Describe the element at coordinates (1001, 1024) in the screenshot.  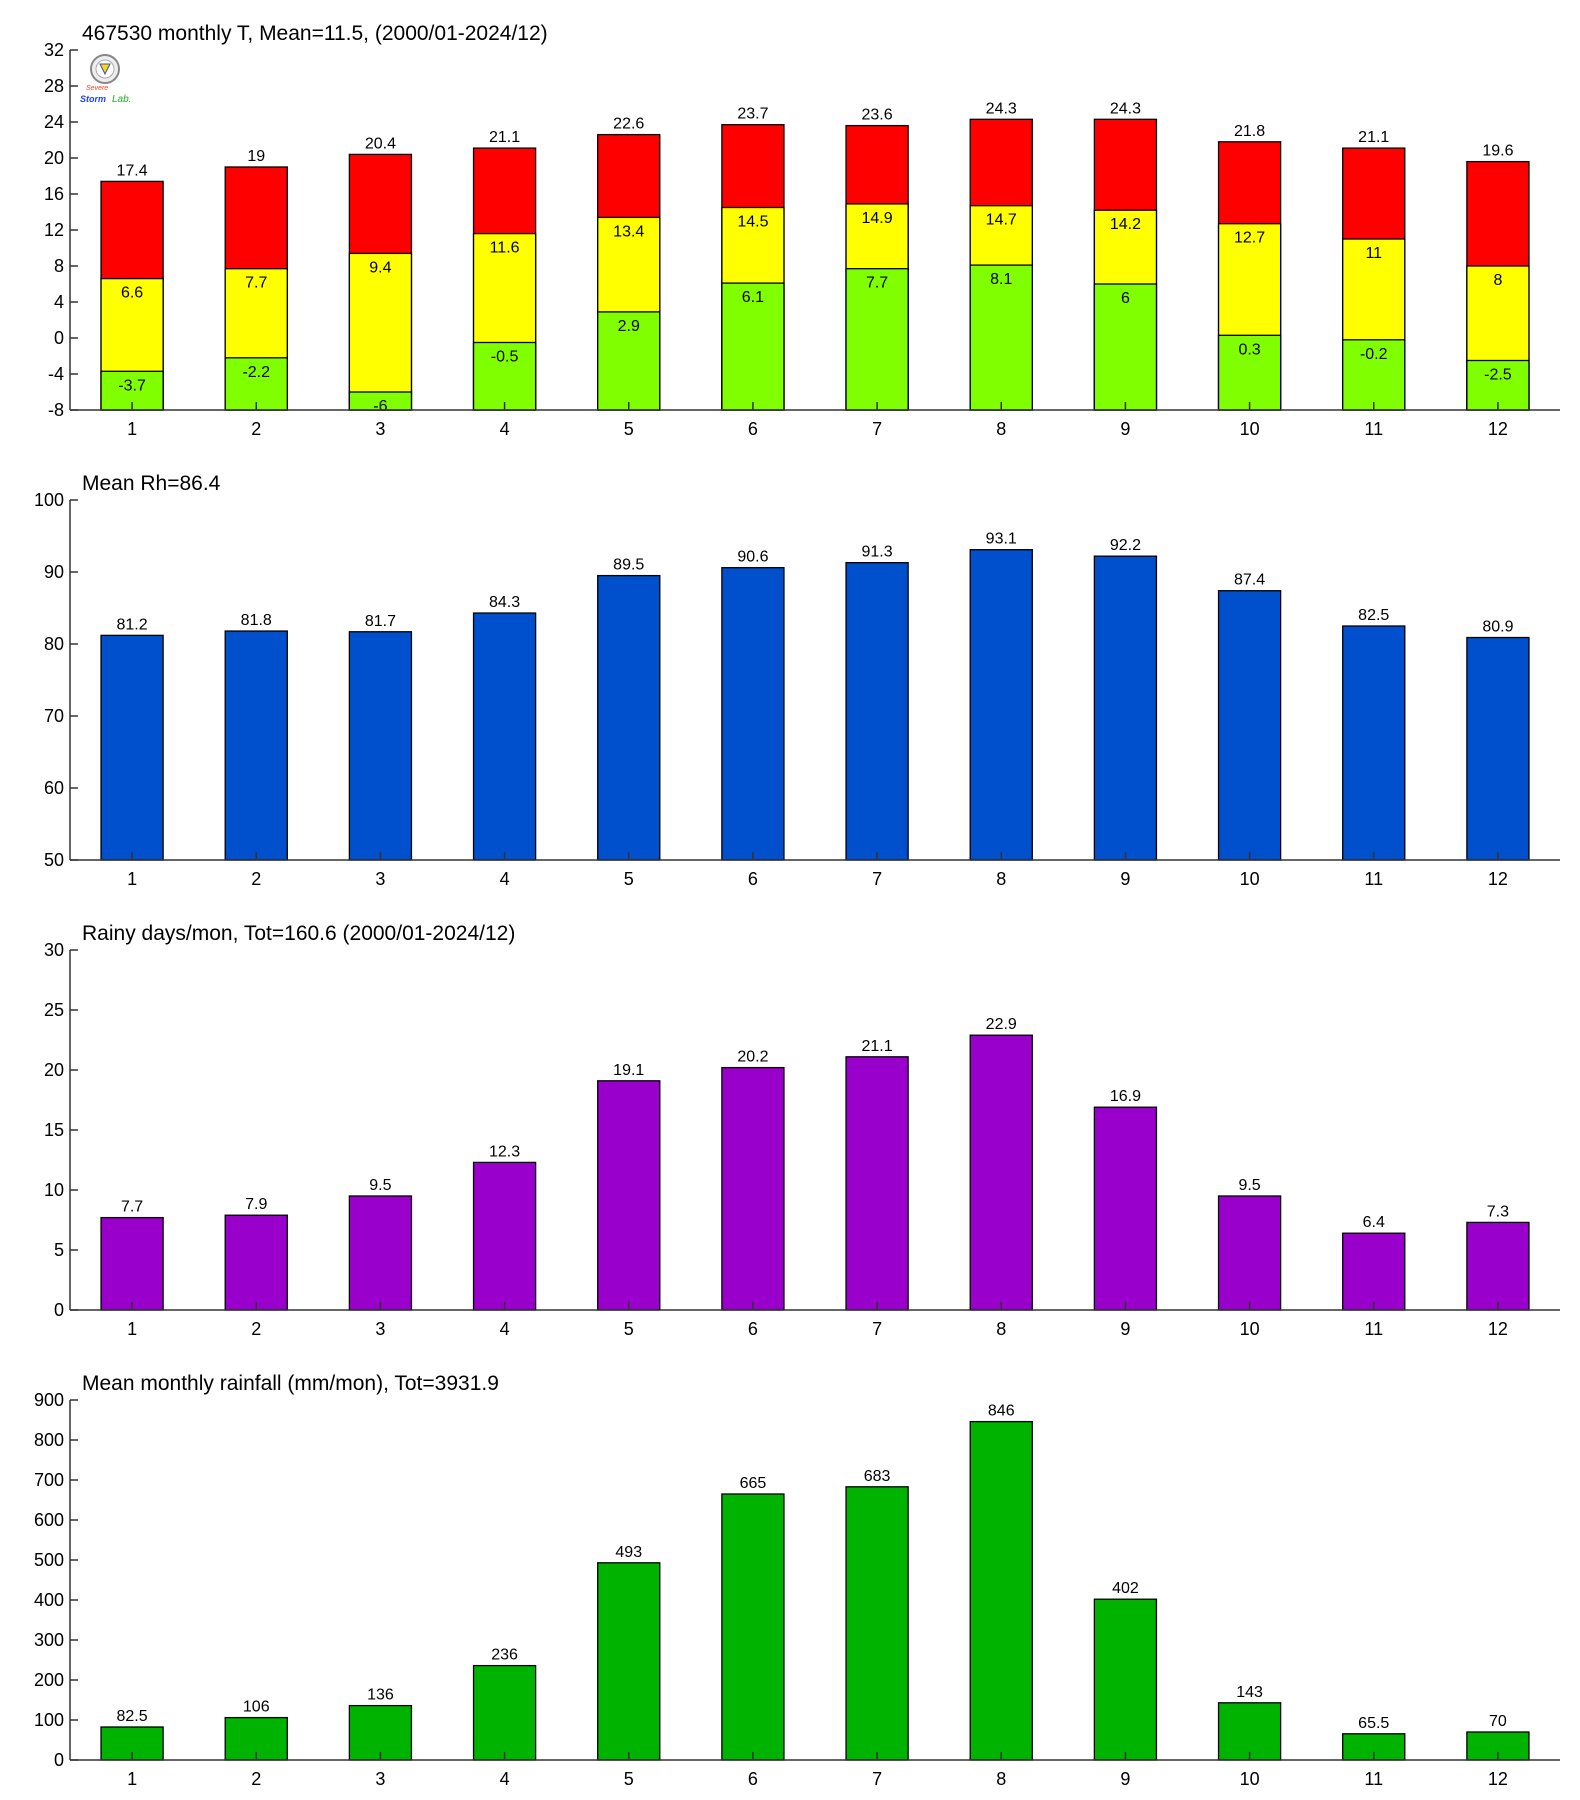
I see `data-label: 22.9` at that location.